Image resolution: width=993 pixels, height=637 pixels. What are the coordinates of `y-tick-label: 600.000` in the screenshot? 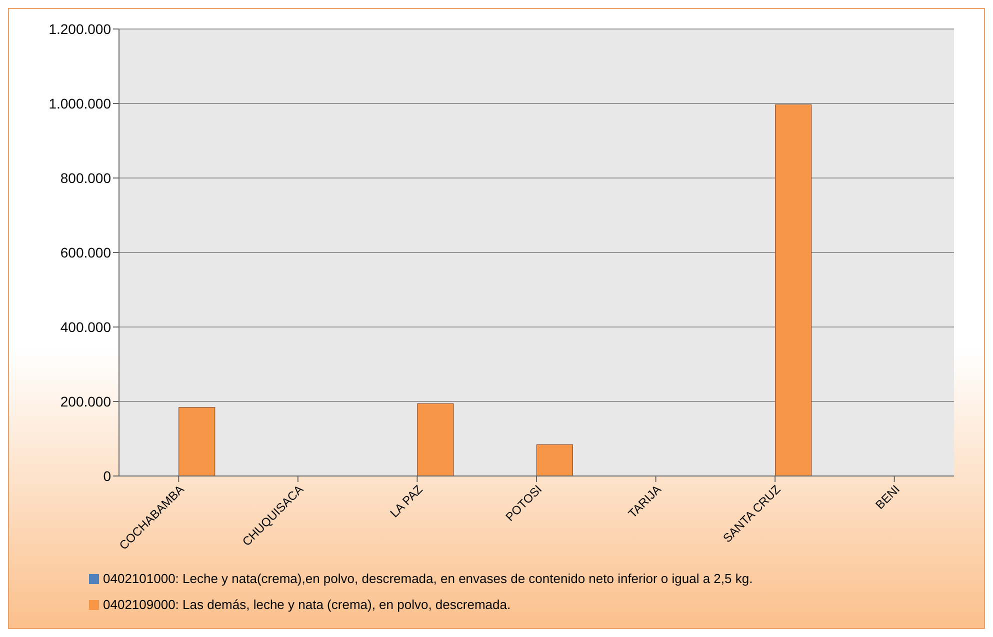 It's located at (86, 252).